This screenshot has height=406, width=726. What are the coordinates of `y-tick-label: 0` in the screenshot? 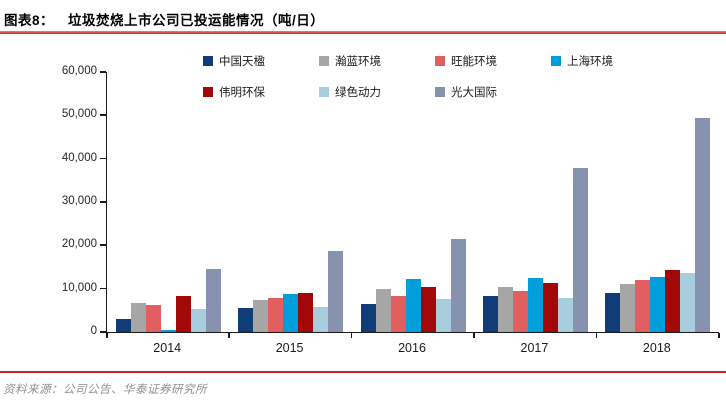 It's located at (93, 331).